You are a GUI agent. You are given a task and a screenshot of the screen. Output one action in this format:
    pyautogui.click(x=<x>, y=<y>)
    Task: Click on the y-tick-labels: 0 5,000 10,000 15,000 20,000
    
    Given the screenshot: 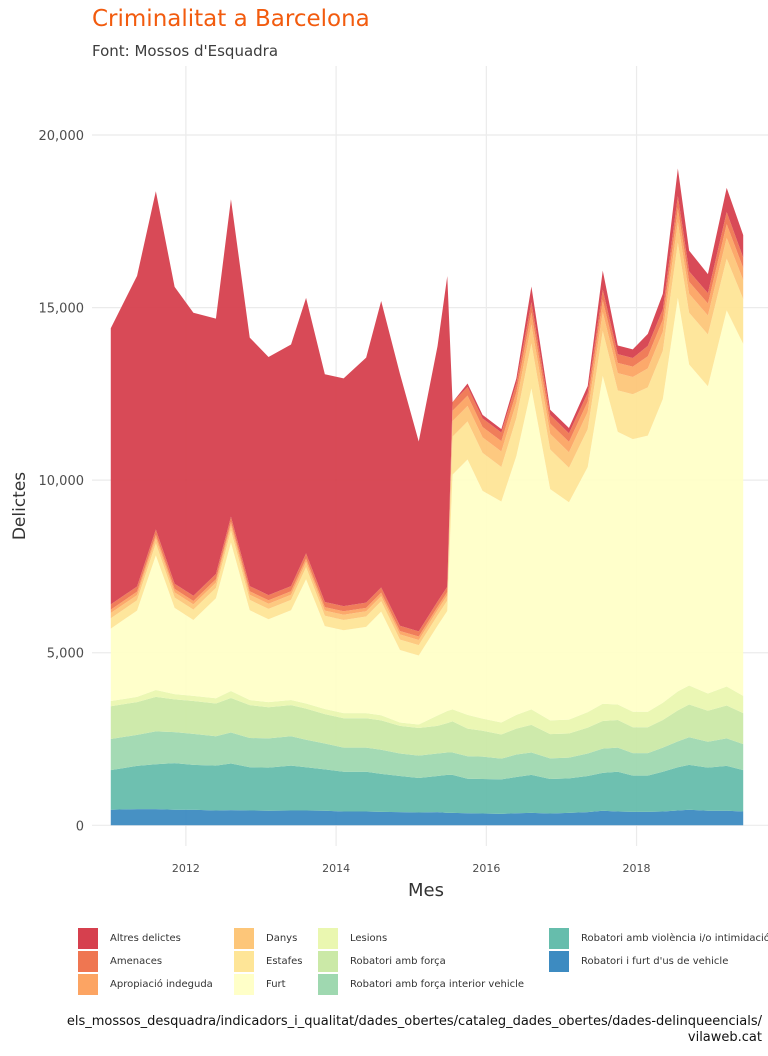 What is the action you would take?
    pyautogui.click(x=62, y=481)
    